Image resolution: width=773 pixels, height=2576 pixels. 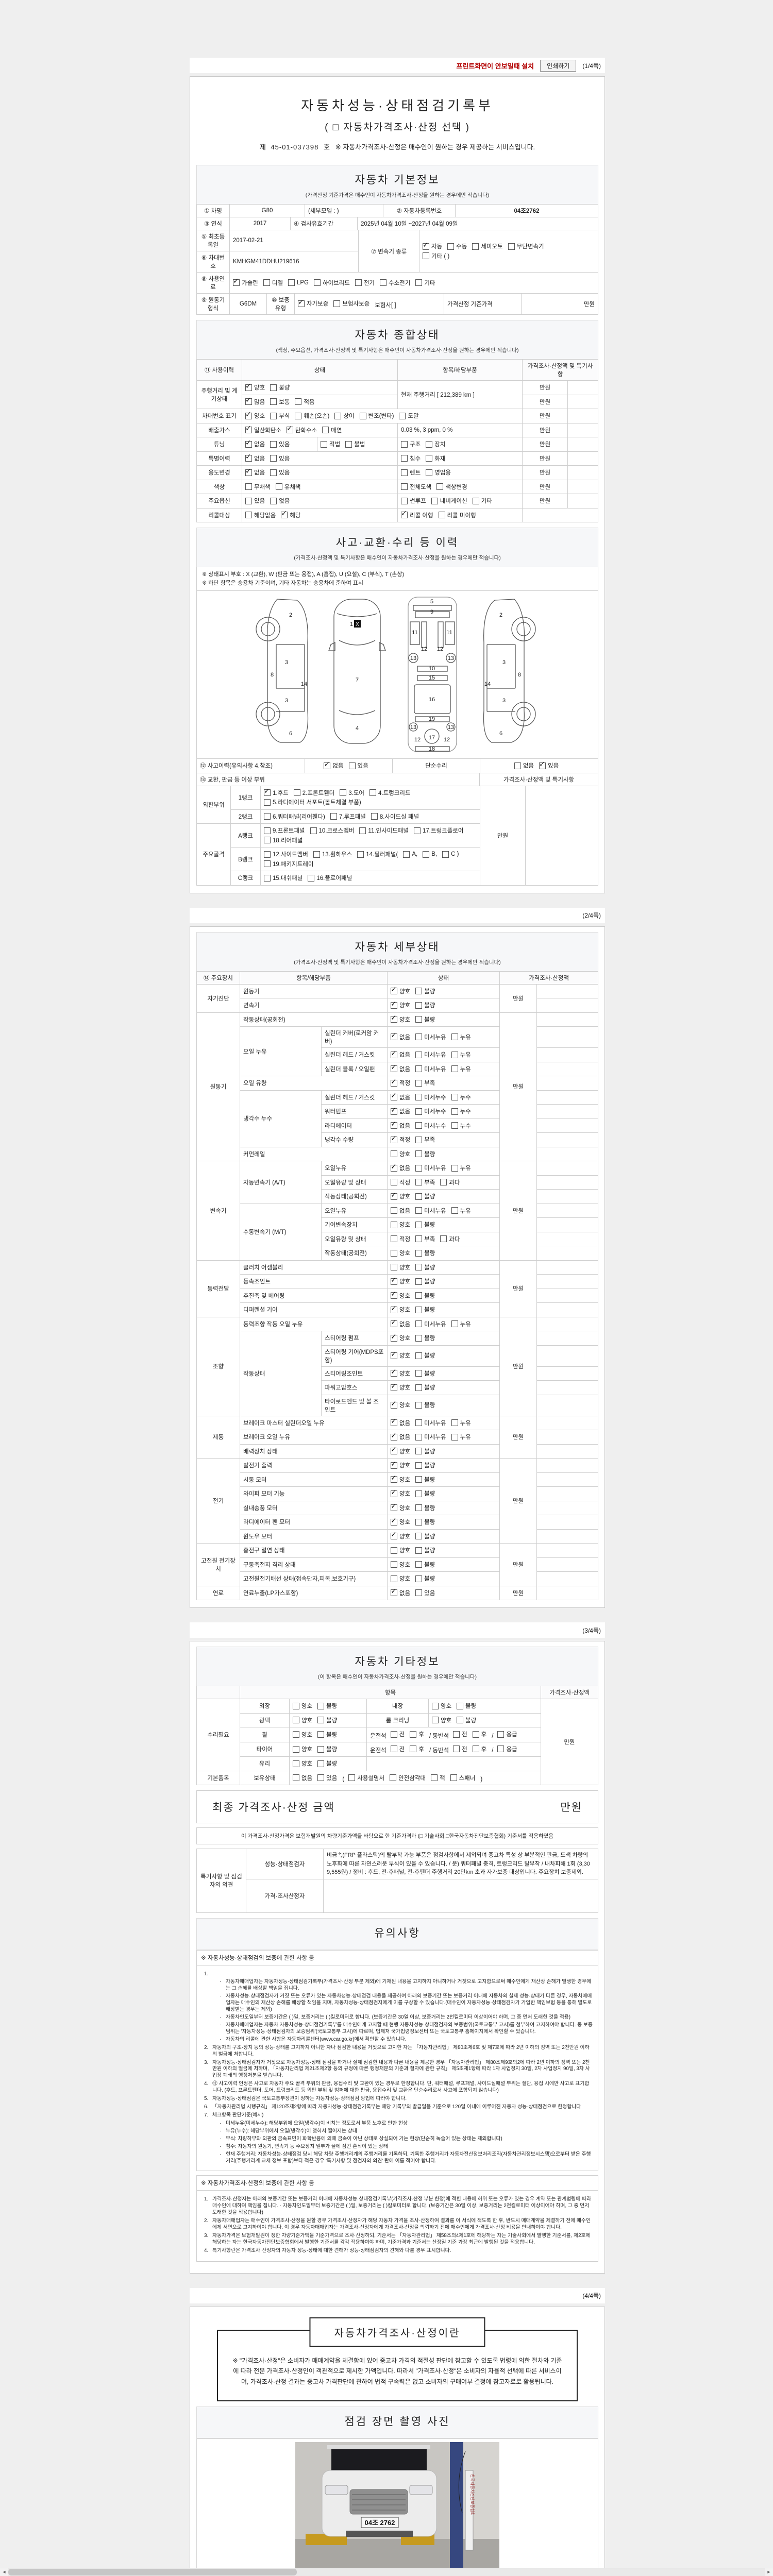 I want to click on checkbox-option: 리콜 이행, so click(x=417, y=514).